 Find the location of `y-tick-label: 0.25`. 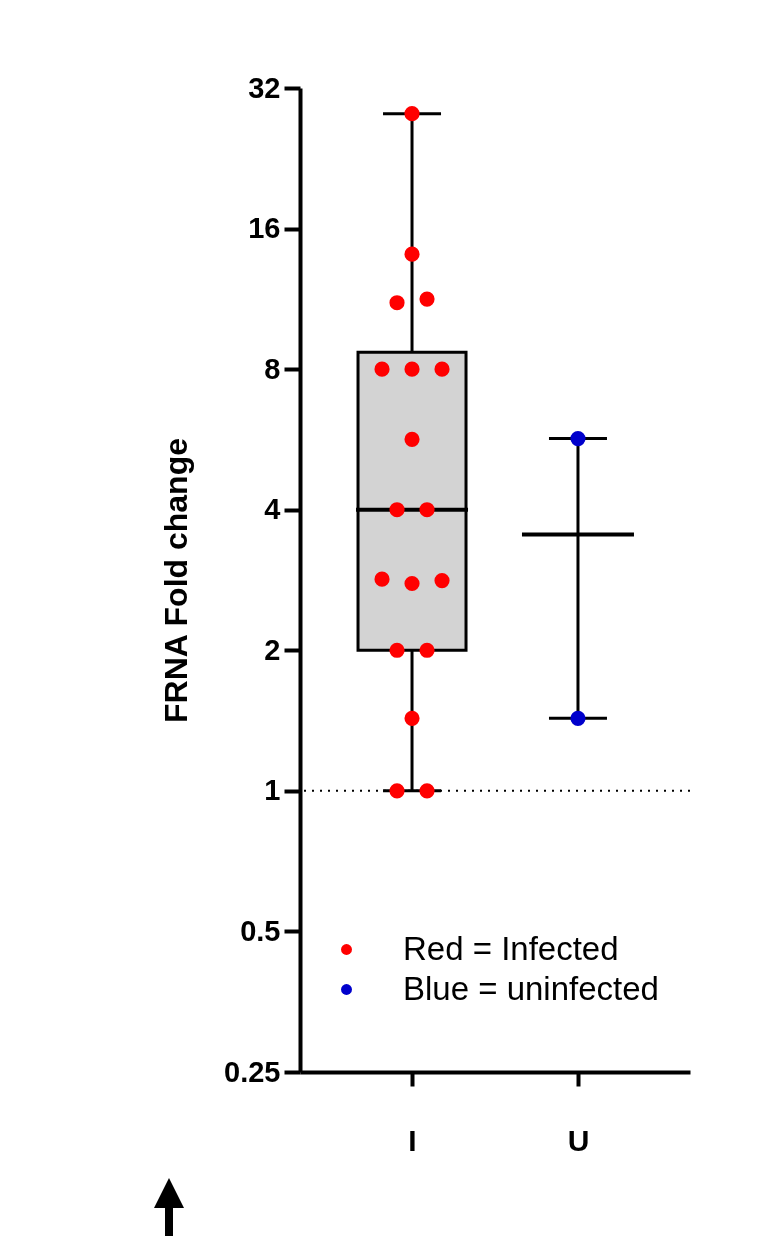

y-tick-label: 0.25 is located at coordinates (252, 1071).